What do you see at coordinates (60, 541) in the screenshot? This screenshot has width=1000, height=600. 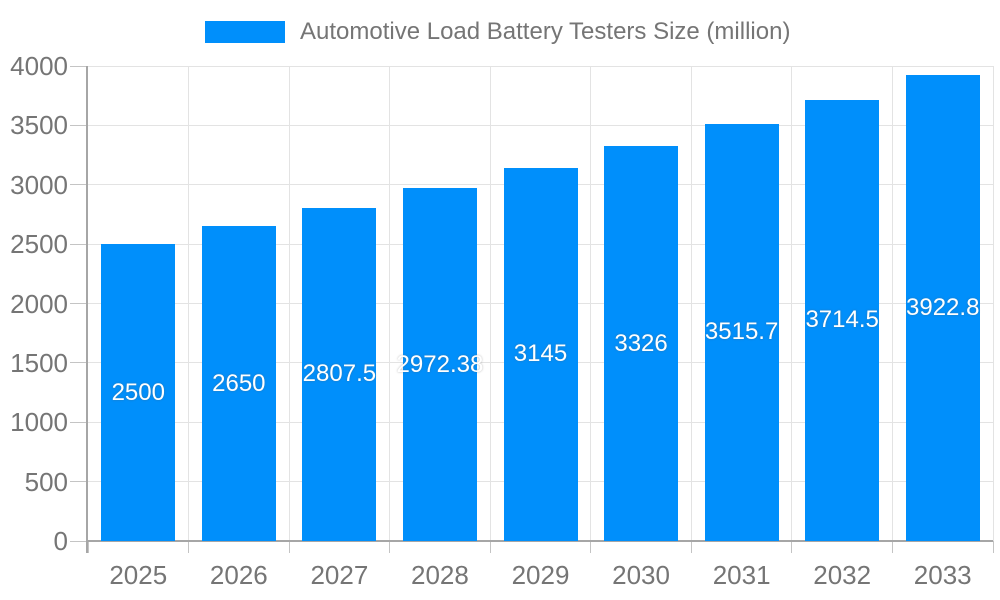 I see `y-axis-label: 0` at bounding box center [60, 541].